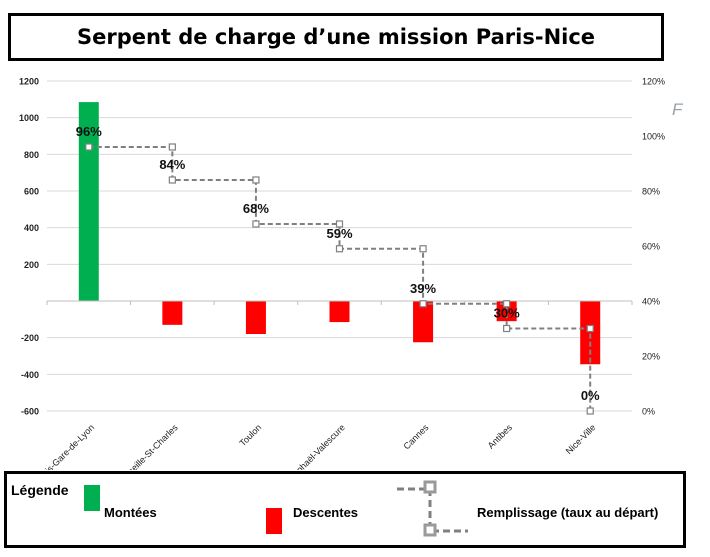  I want to click on bar-montee, so click(88, 201).